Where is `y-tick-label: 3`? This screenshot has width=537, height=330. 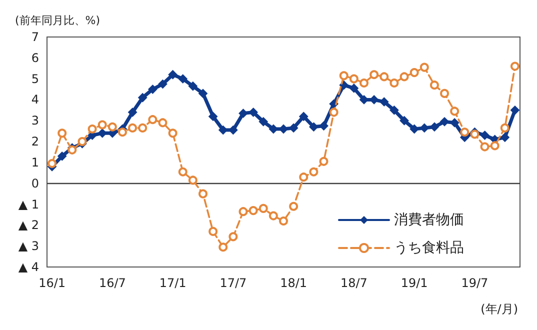 y-tick-label: 3 is located at coordinates (35, 121).